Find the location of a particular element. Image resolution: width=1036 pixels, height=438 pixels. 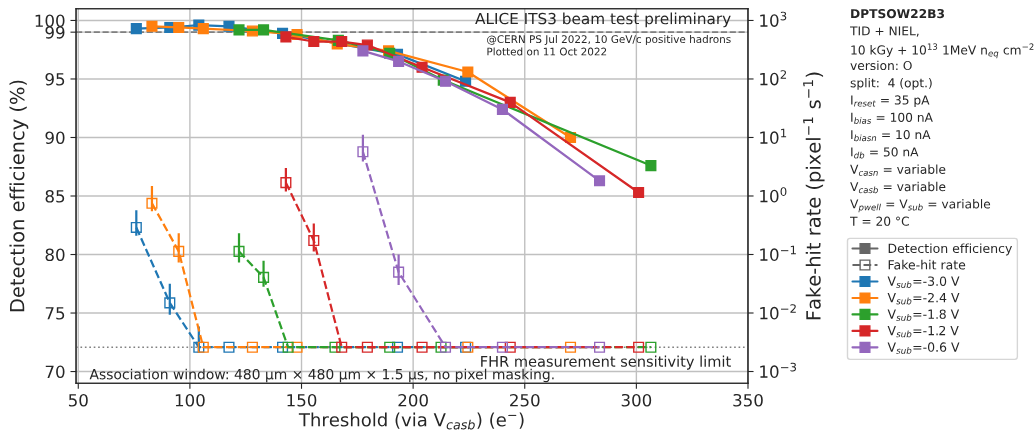

text: I$_{reset}$ = 35 pA is located at coordinates (890, 101).